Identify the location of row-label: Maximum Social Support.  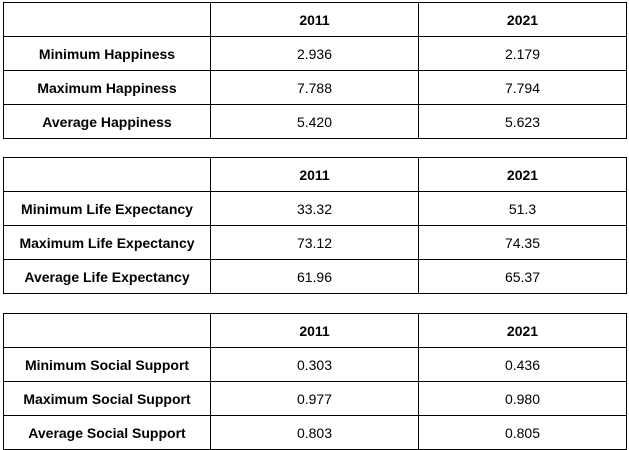
(107, 398).